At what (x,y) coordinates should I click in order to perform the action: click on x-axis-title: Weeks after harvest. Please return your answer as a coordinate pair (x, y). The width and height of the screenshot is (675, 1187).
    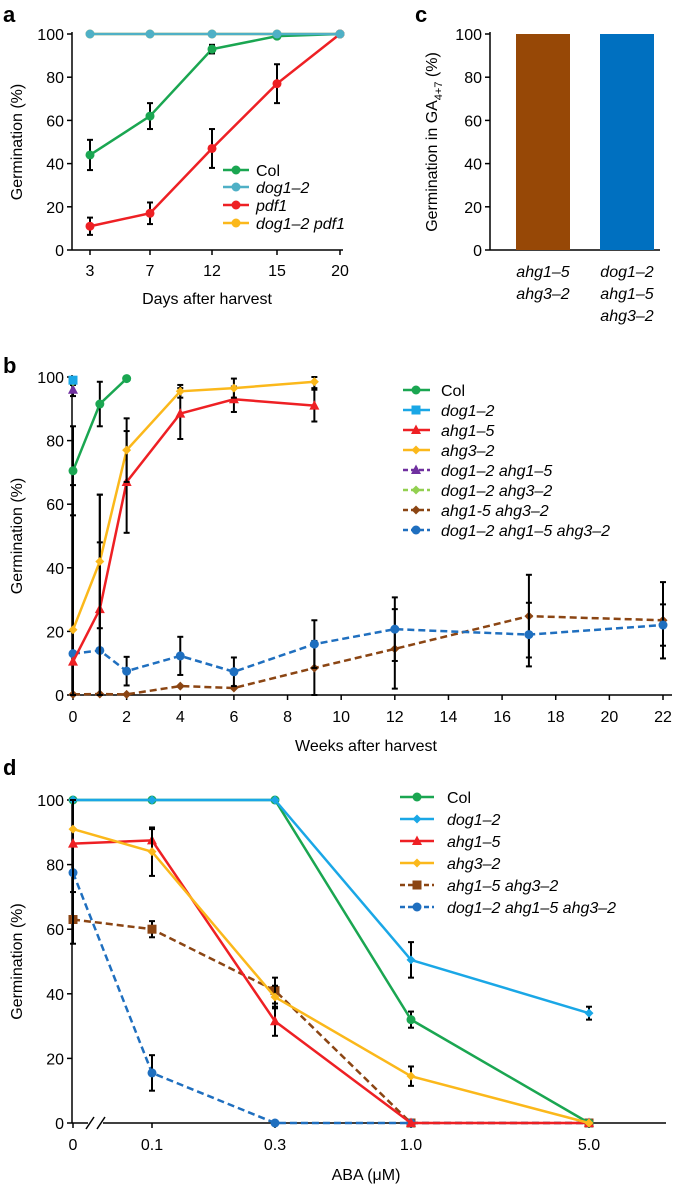
    Looking at the image, I should click on (366, 746).